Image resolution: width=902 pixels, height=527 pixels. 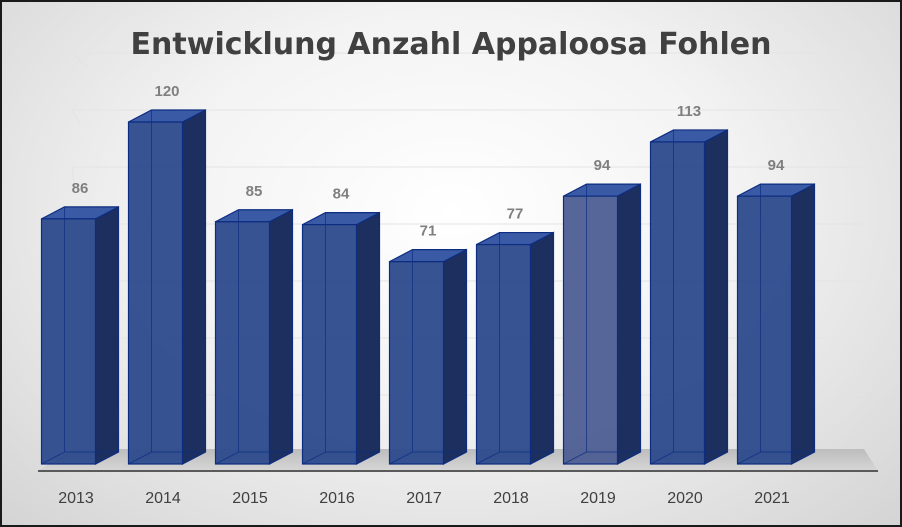 I want to click on bar-2020, so click(x=689, y=296).